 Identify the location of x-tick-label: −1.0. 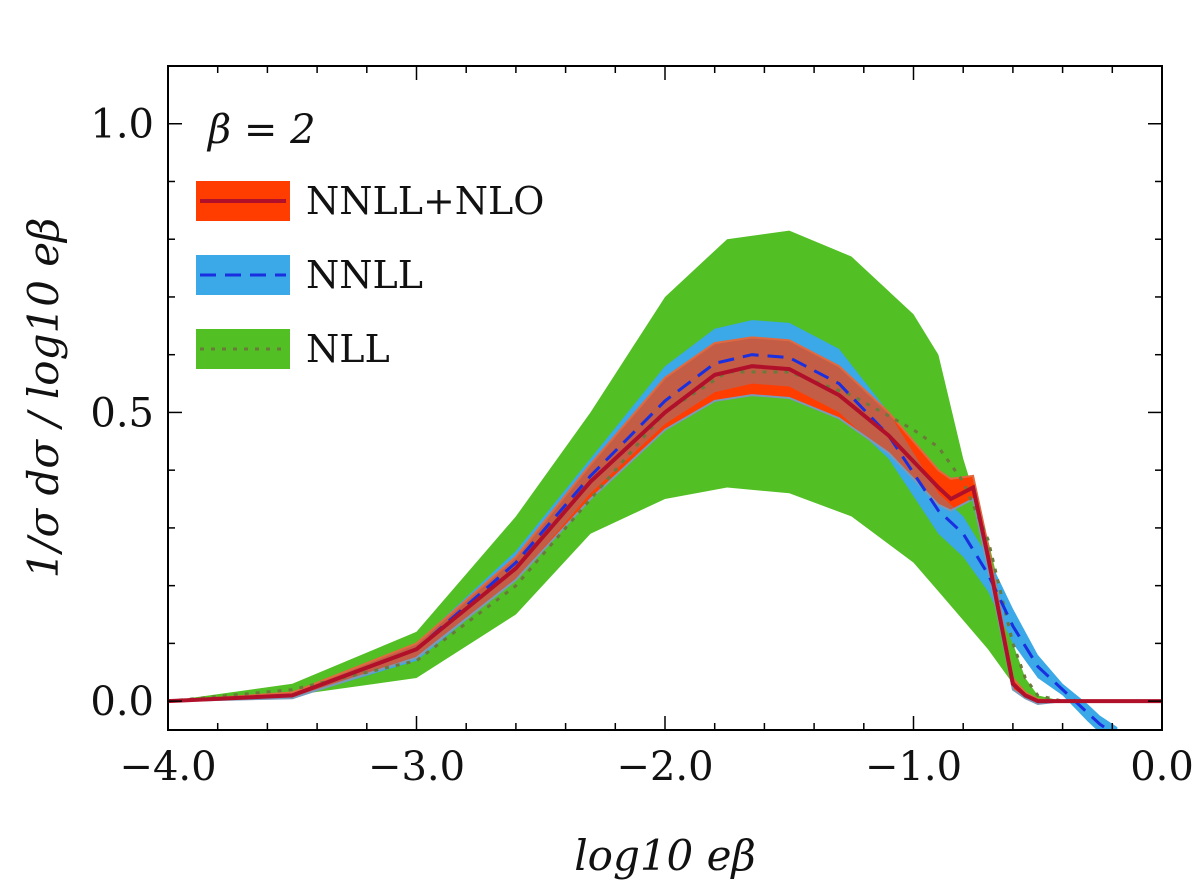
(913, 767).